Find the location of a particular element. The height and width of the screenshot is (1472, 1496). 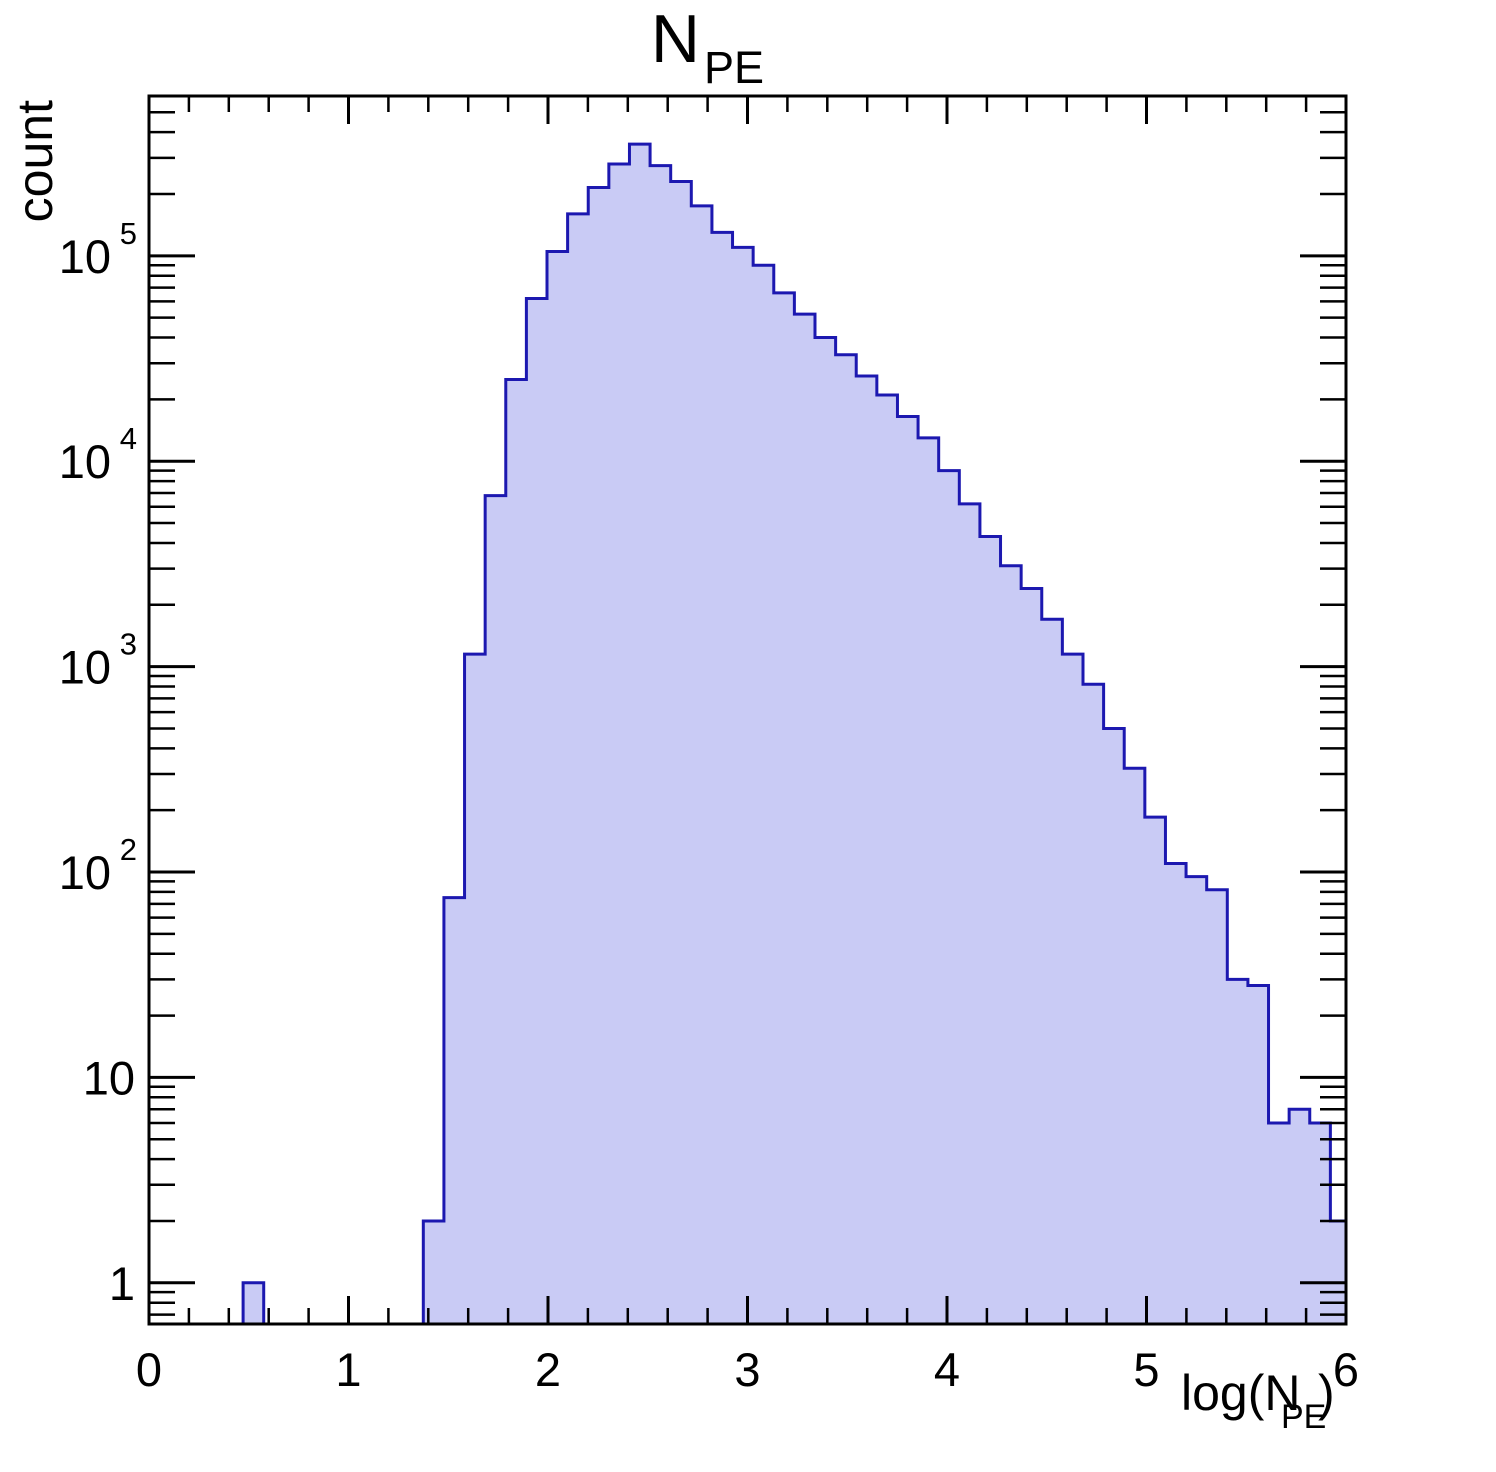

x-tick-label: 0 is located at coordinates (149, 1369).